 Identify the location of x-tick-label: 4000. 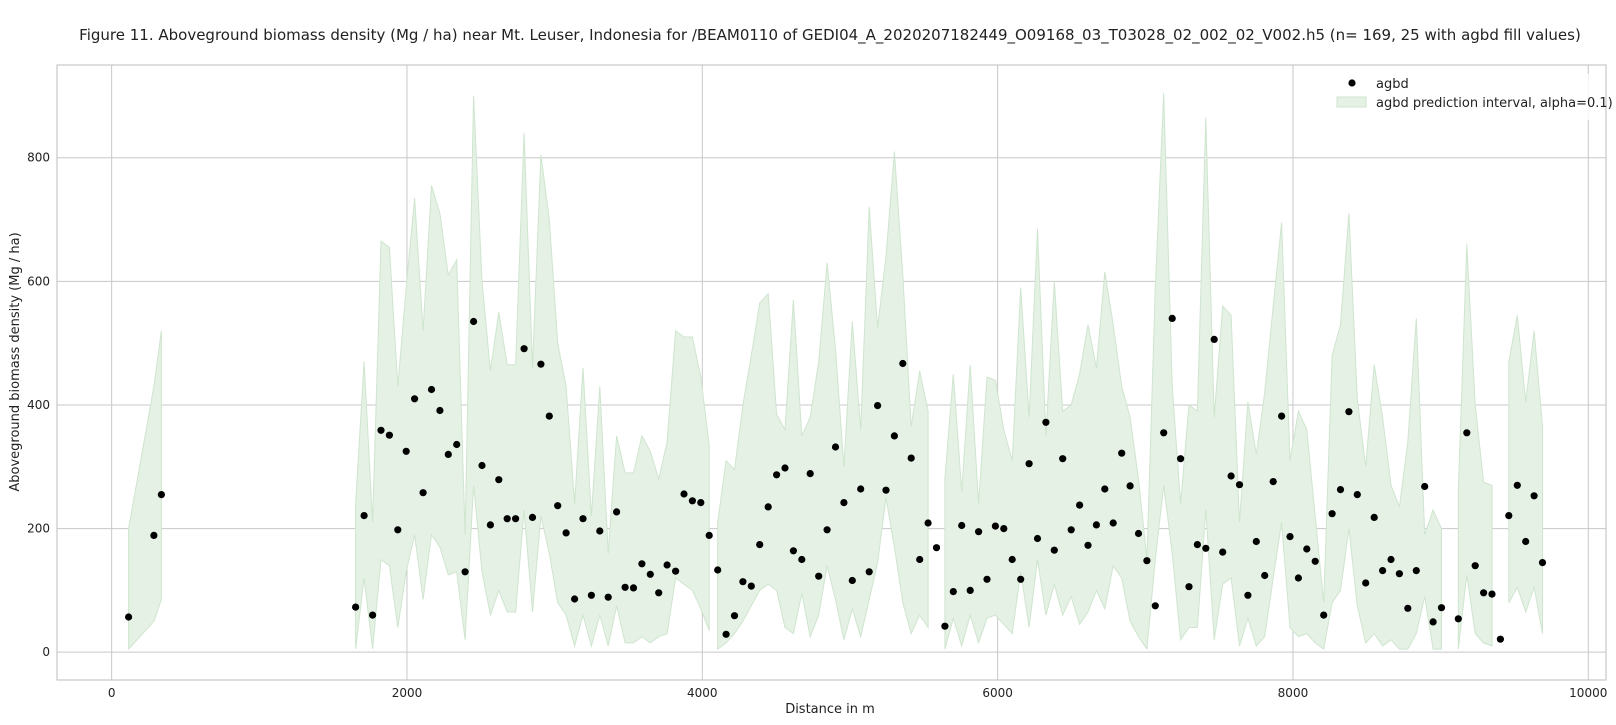
(702, 693).